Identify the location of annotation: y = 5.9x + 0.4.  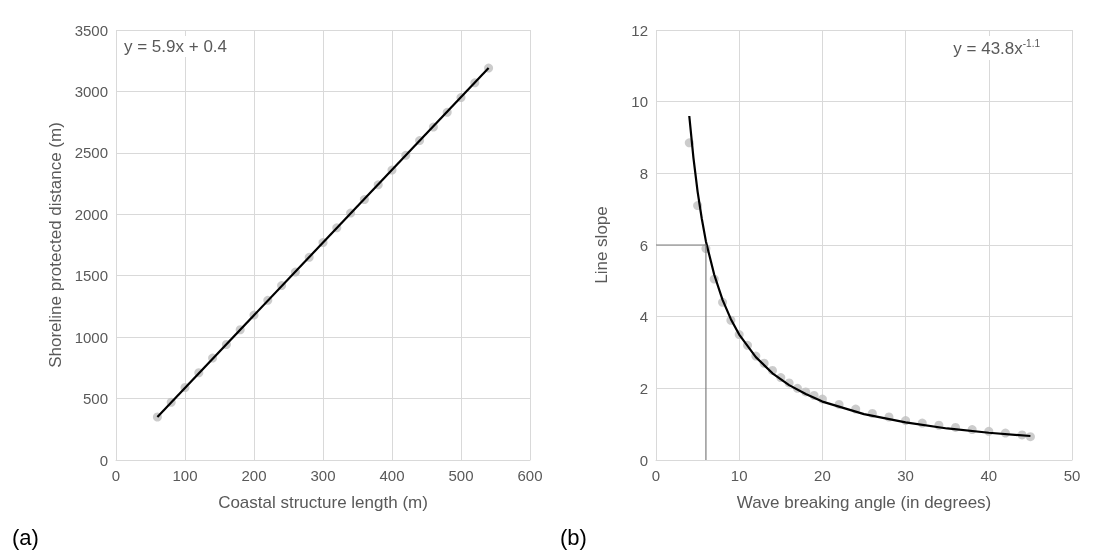
(176, 46).